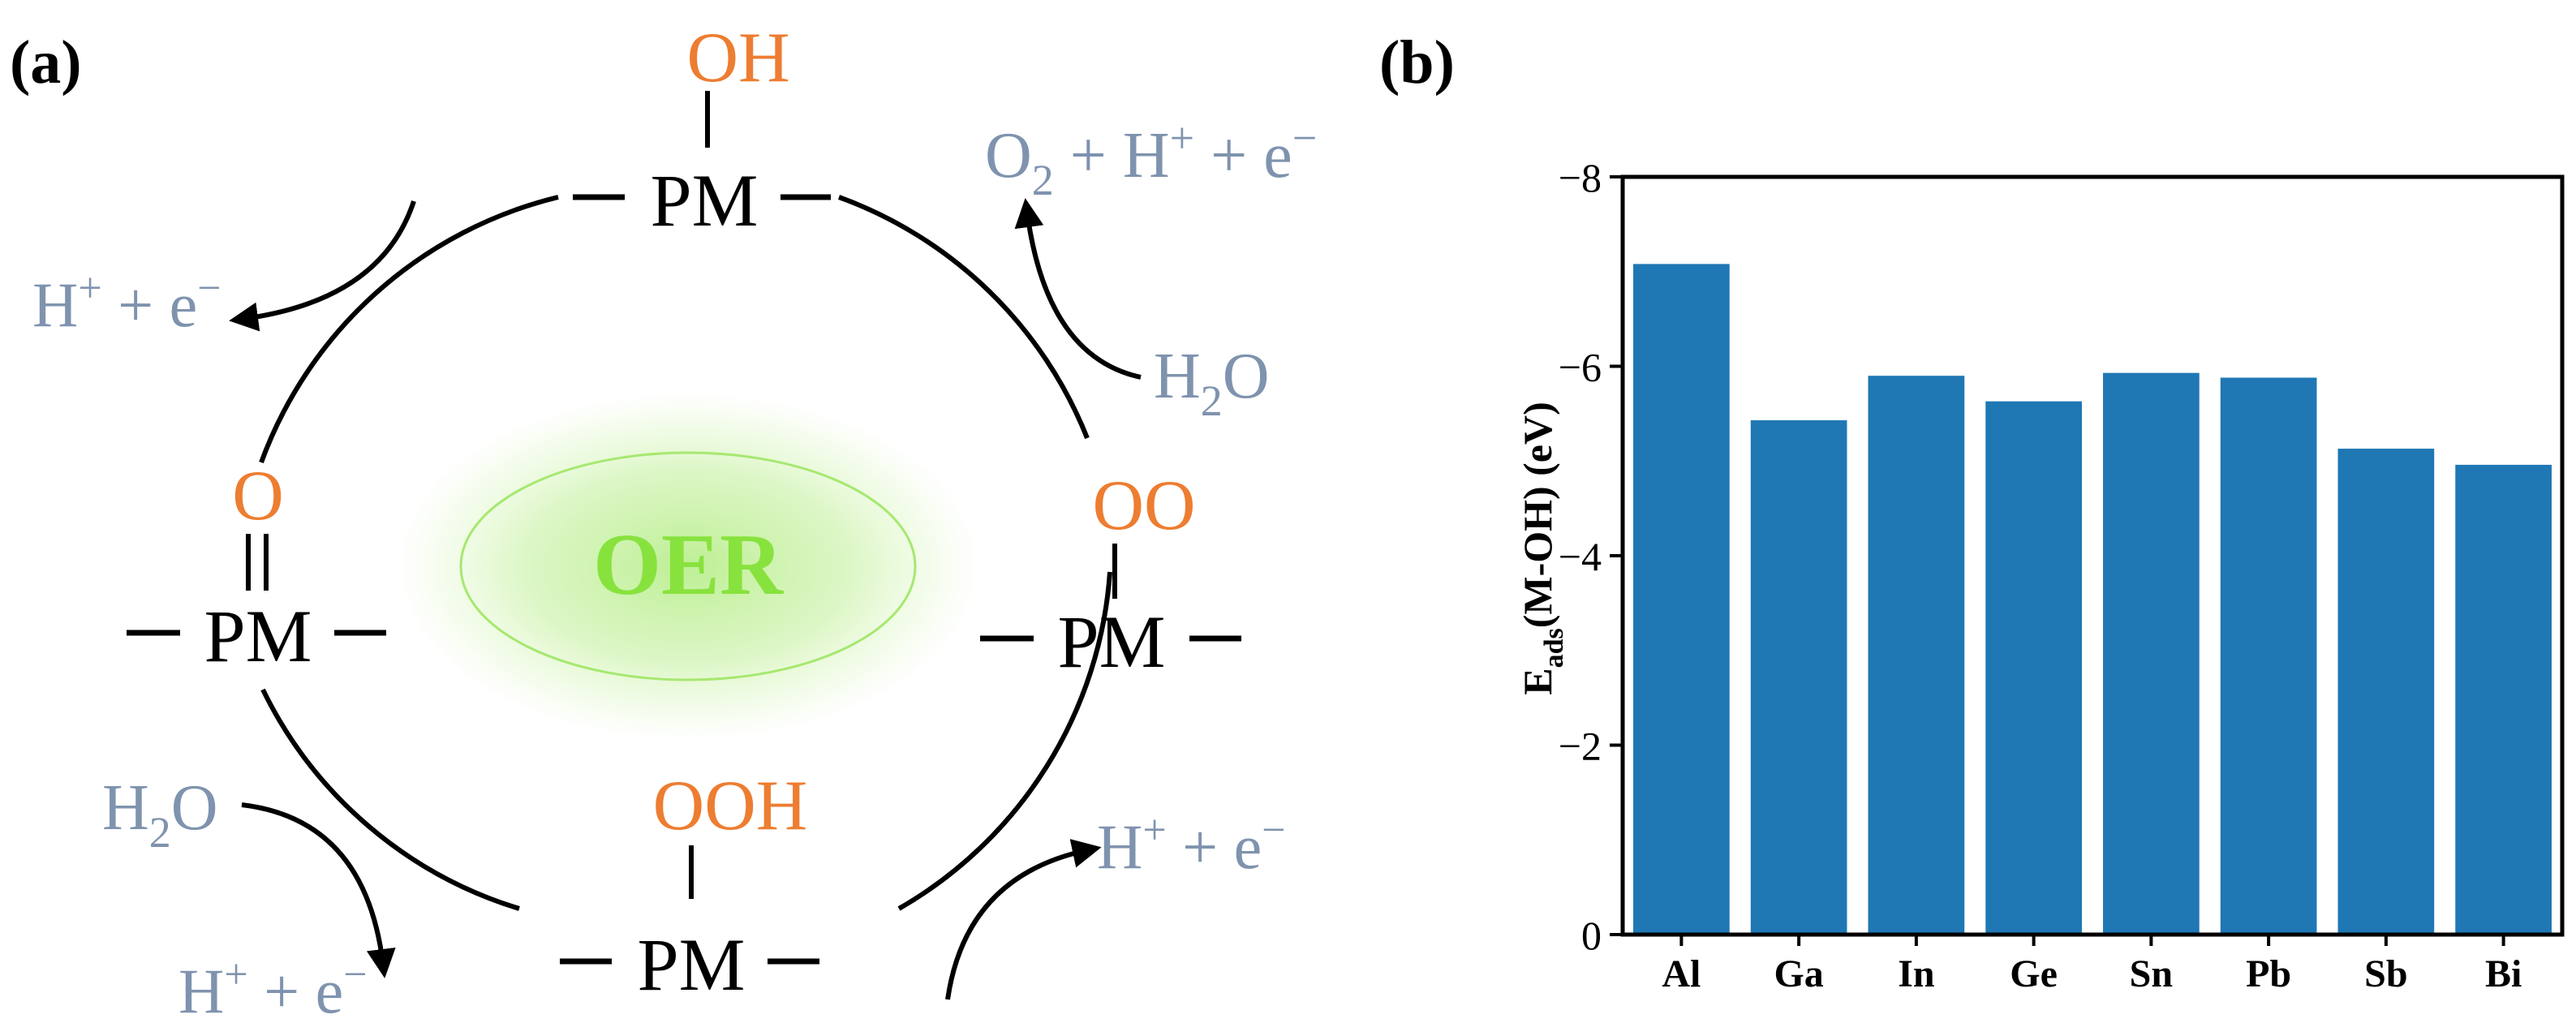  Describe the element at coordinates (1799, 677) in the screenshot. I see `bar-ga` at that location.